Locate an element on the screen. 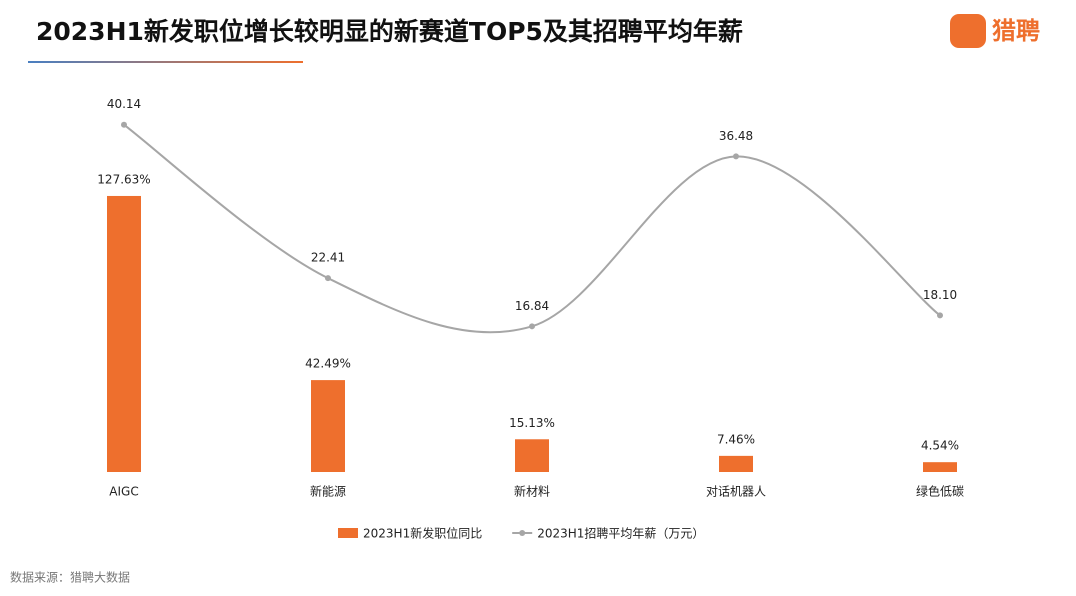 This screenshot has height=596, width=1076. data-label: 22.41 is located at coordinates (328, 258).